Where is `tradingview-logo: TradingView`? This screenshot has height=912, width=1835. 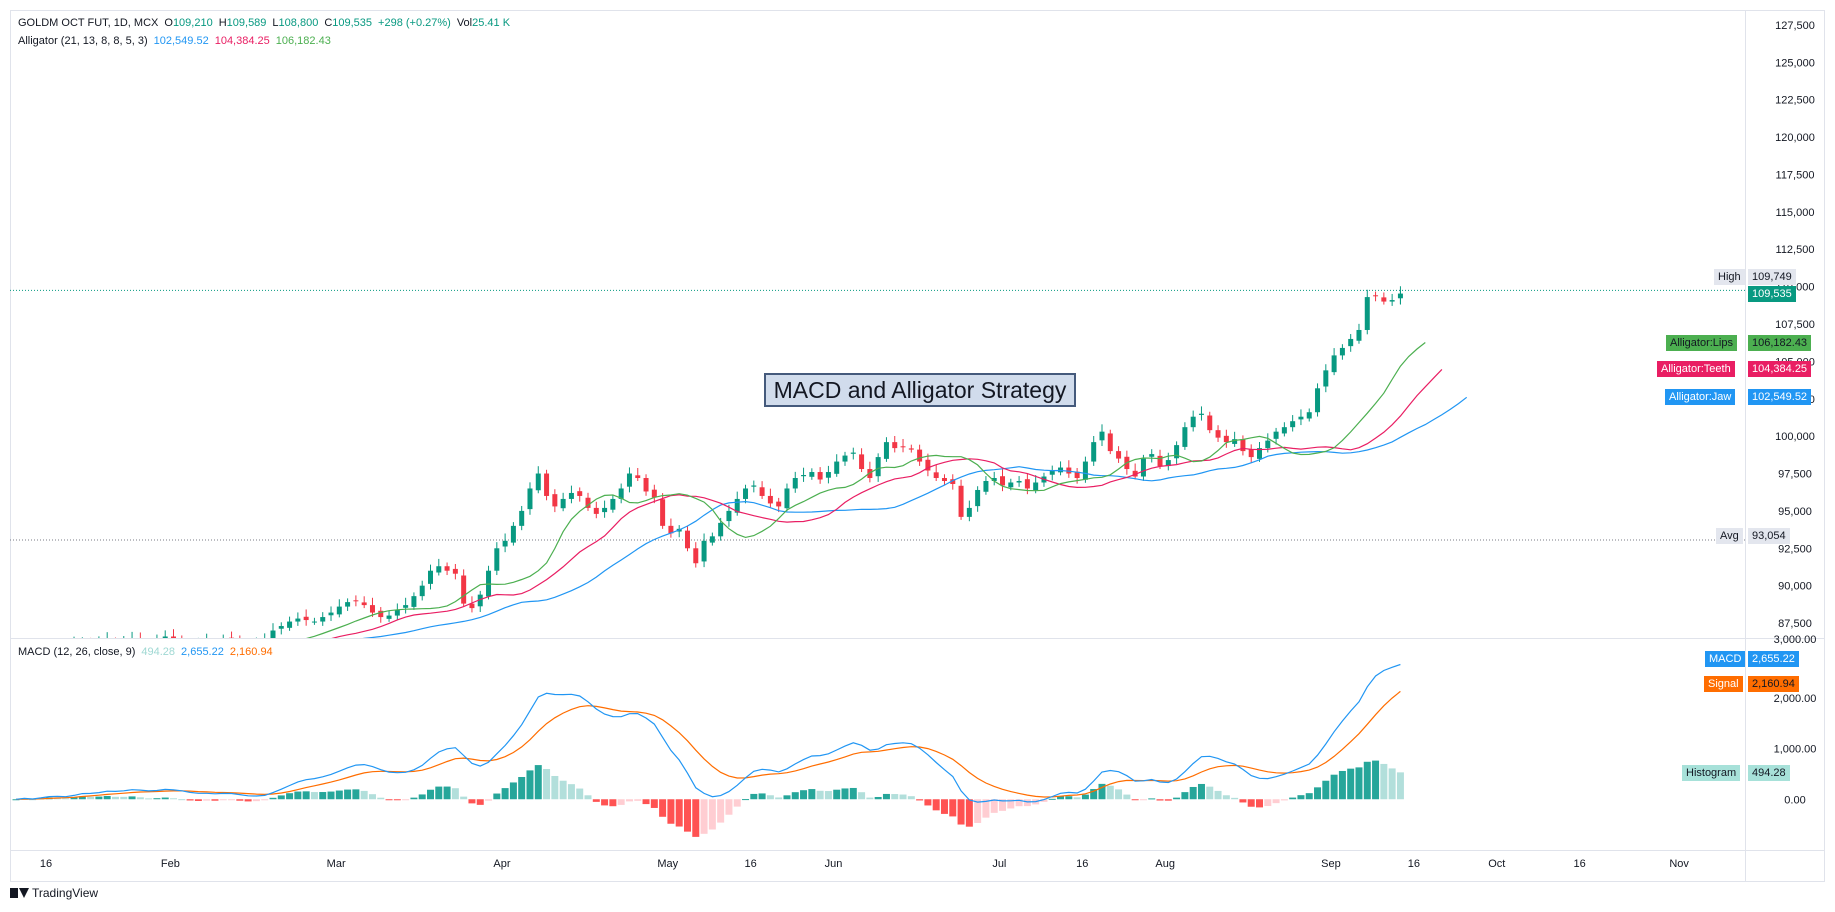 tradingview-logo: TradingView is located at coordinates (54, 893).